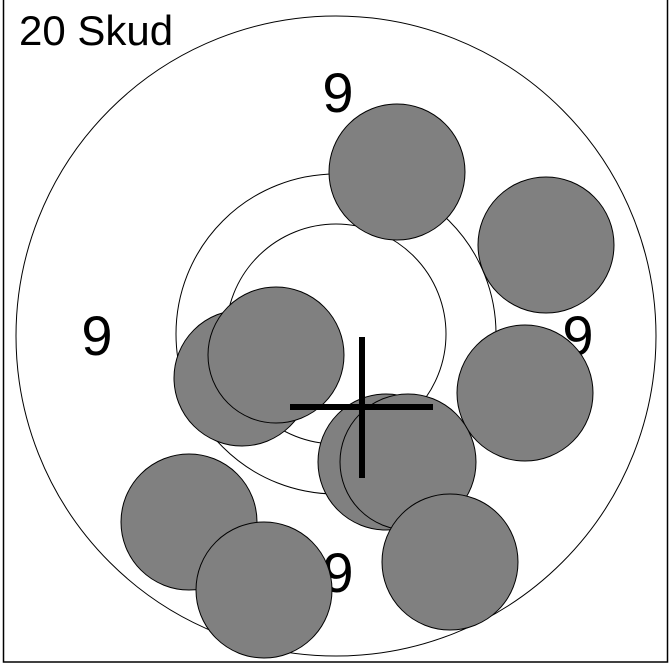 Image resolution: width=669 pixels, height=664 pixels. I want to click on shot-count: 20 Skud, so click(96, 30).